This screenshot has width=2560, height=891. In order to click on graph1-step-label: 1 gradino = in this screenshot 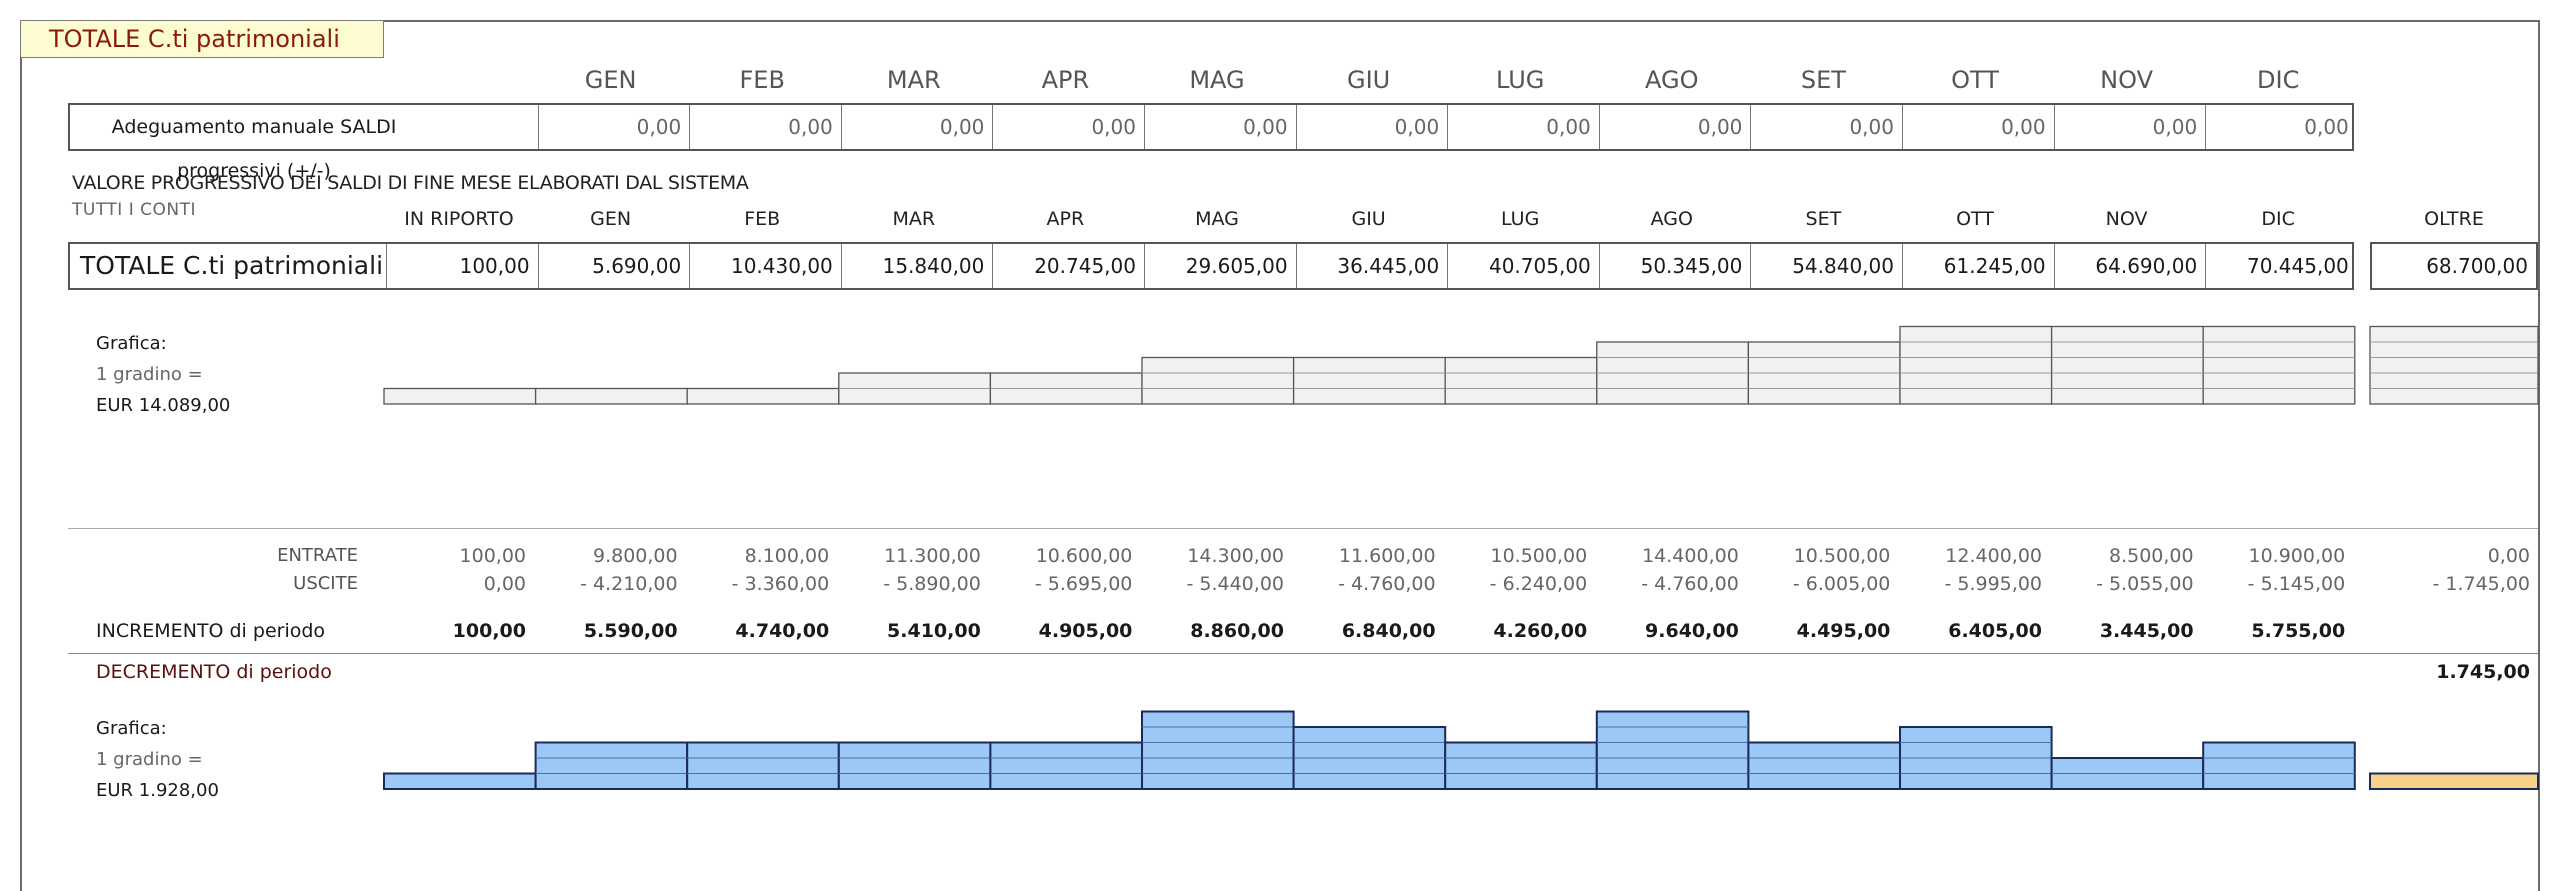, I will do `click(149, 374)`.